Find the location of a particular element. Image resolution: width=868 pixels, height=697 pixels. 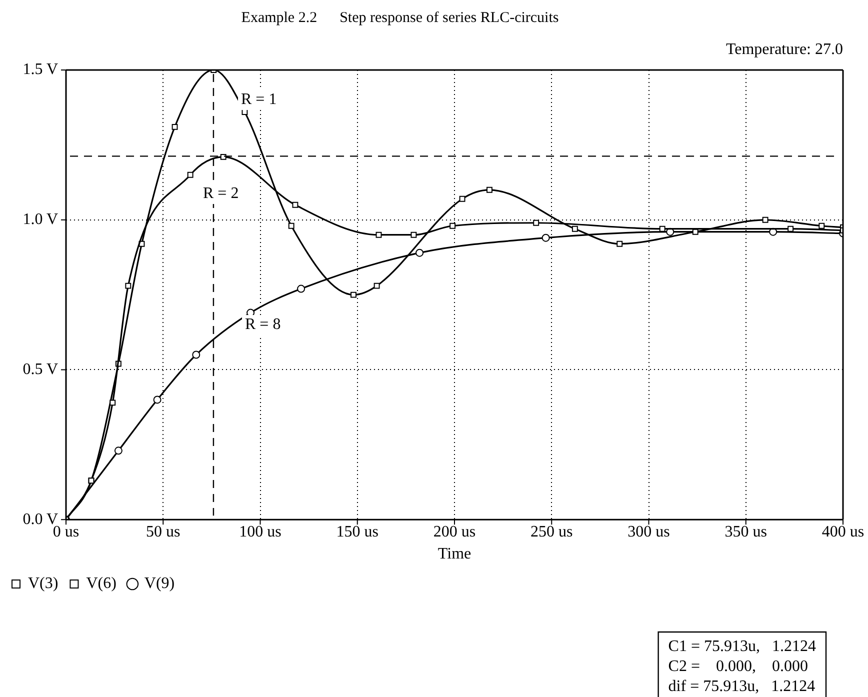

text: C2 = 0.000, 0.000 is located at coordinates (738, 667).